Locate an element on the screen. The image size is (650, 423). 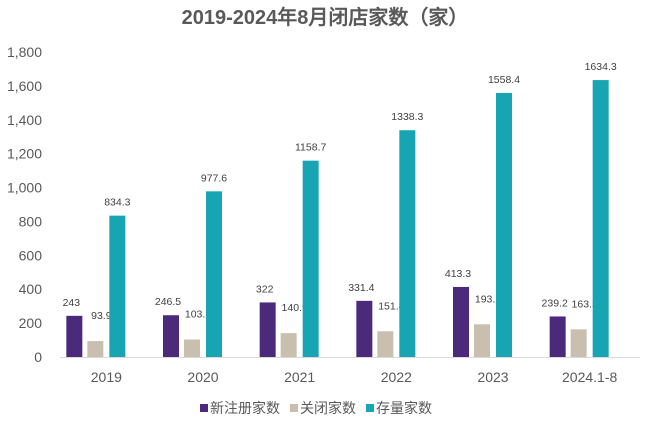
data-label: 1338.3 is located at coordinates (407, 117).